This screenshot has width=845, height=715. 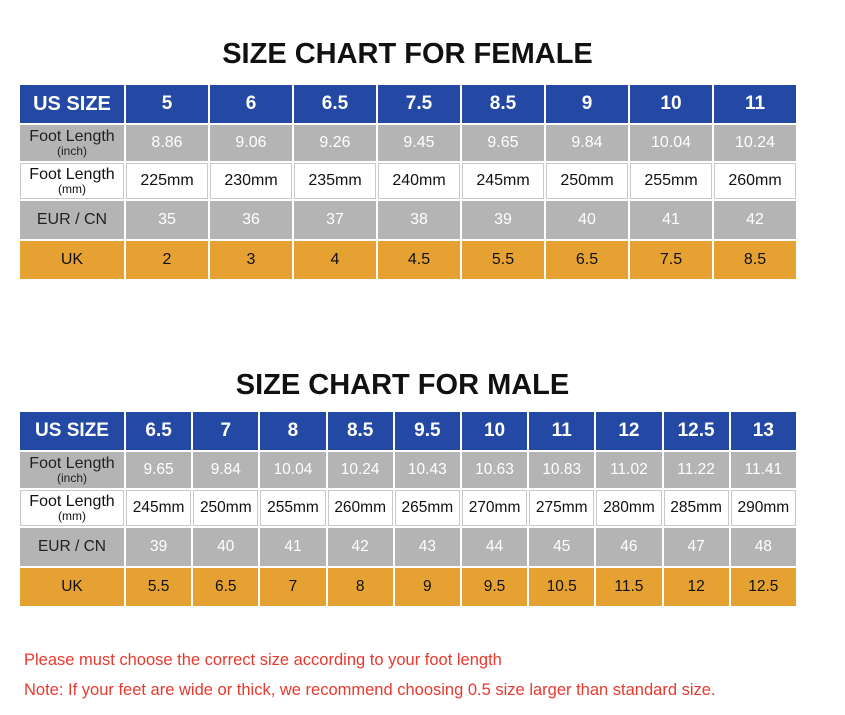 What do you see at coordinates (408, 431) in the screenshot?
I see `us-size-row: US SIZE 6.5 7 8 8.5 9.5 10 11 12 12.5 13` at bounding box center [408, 431].